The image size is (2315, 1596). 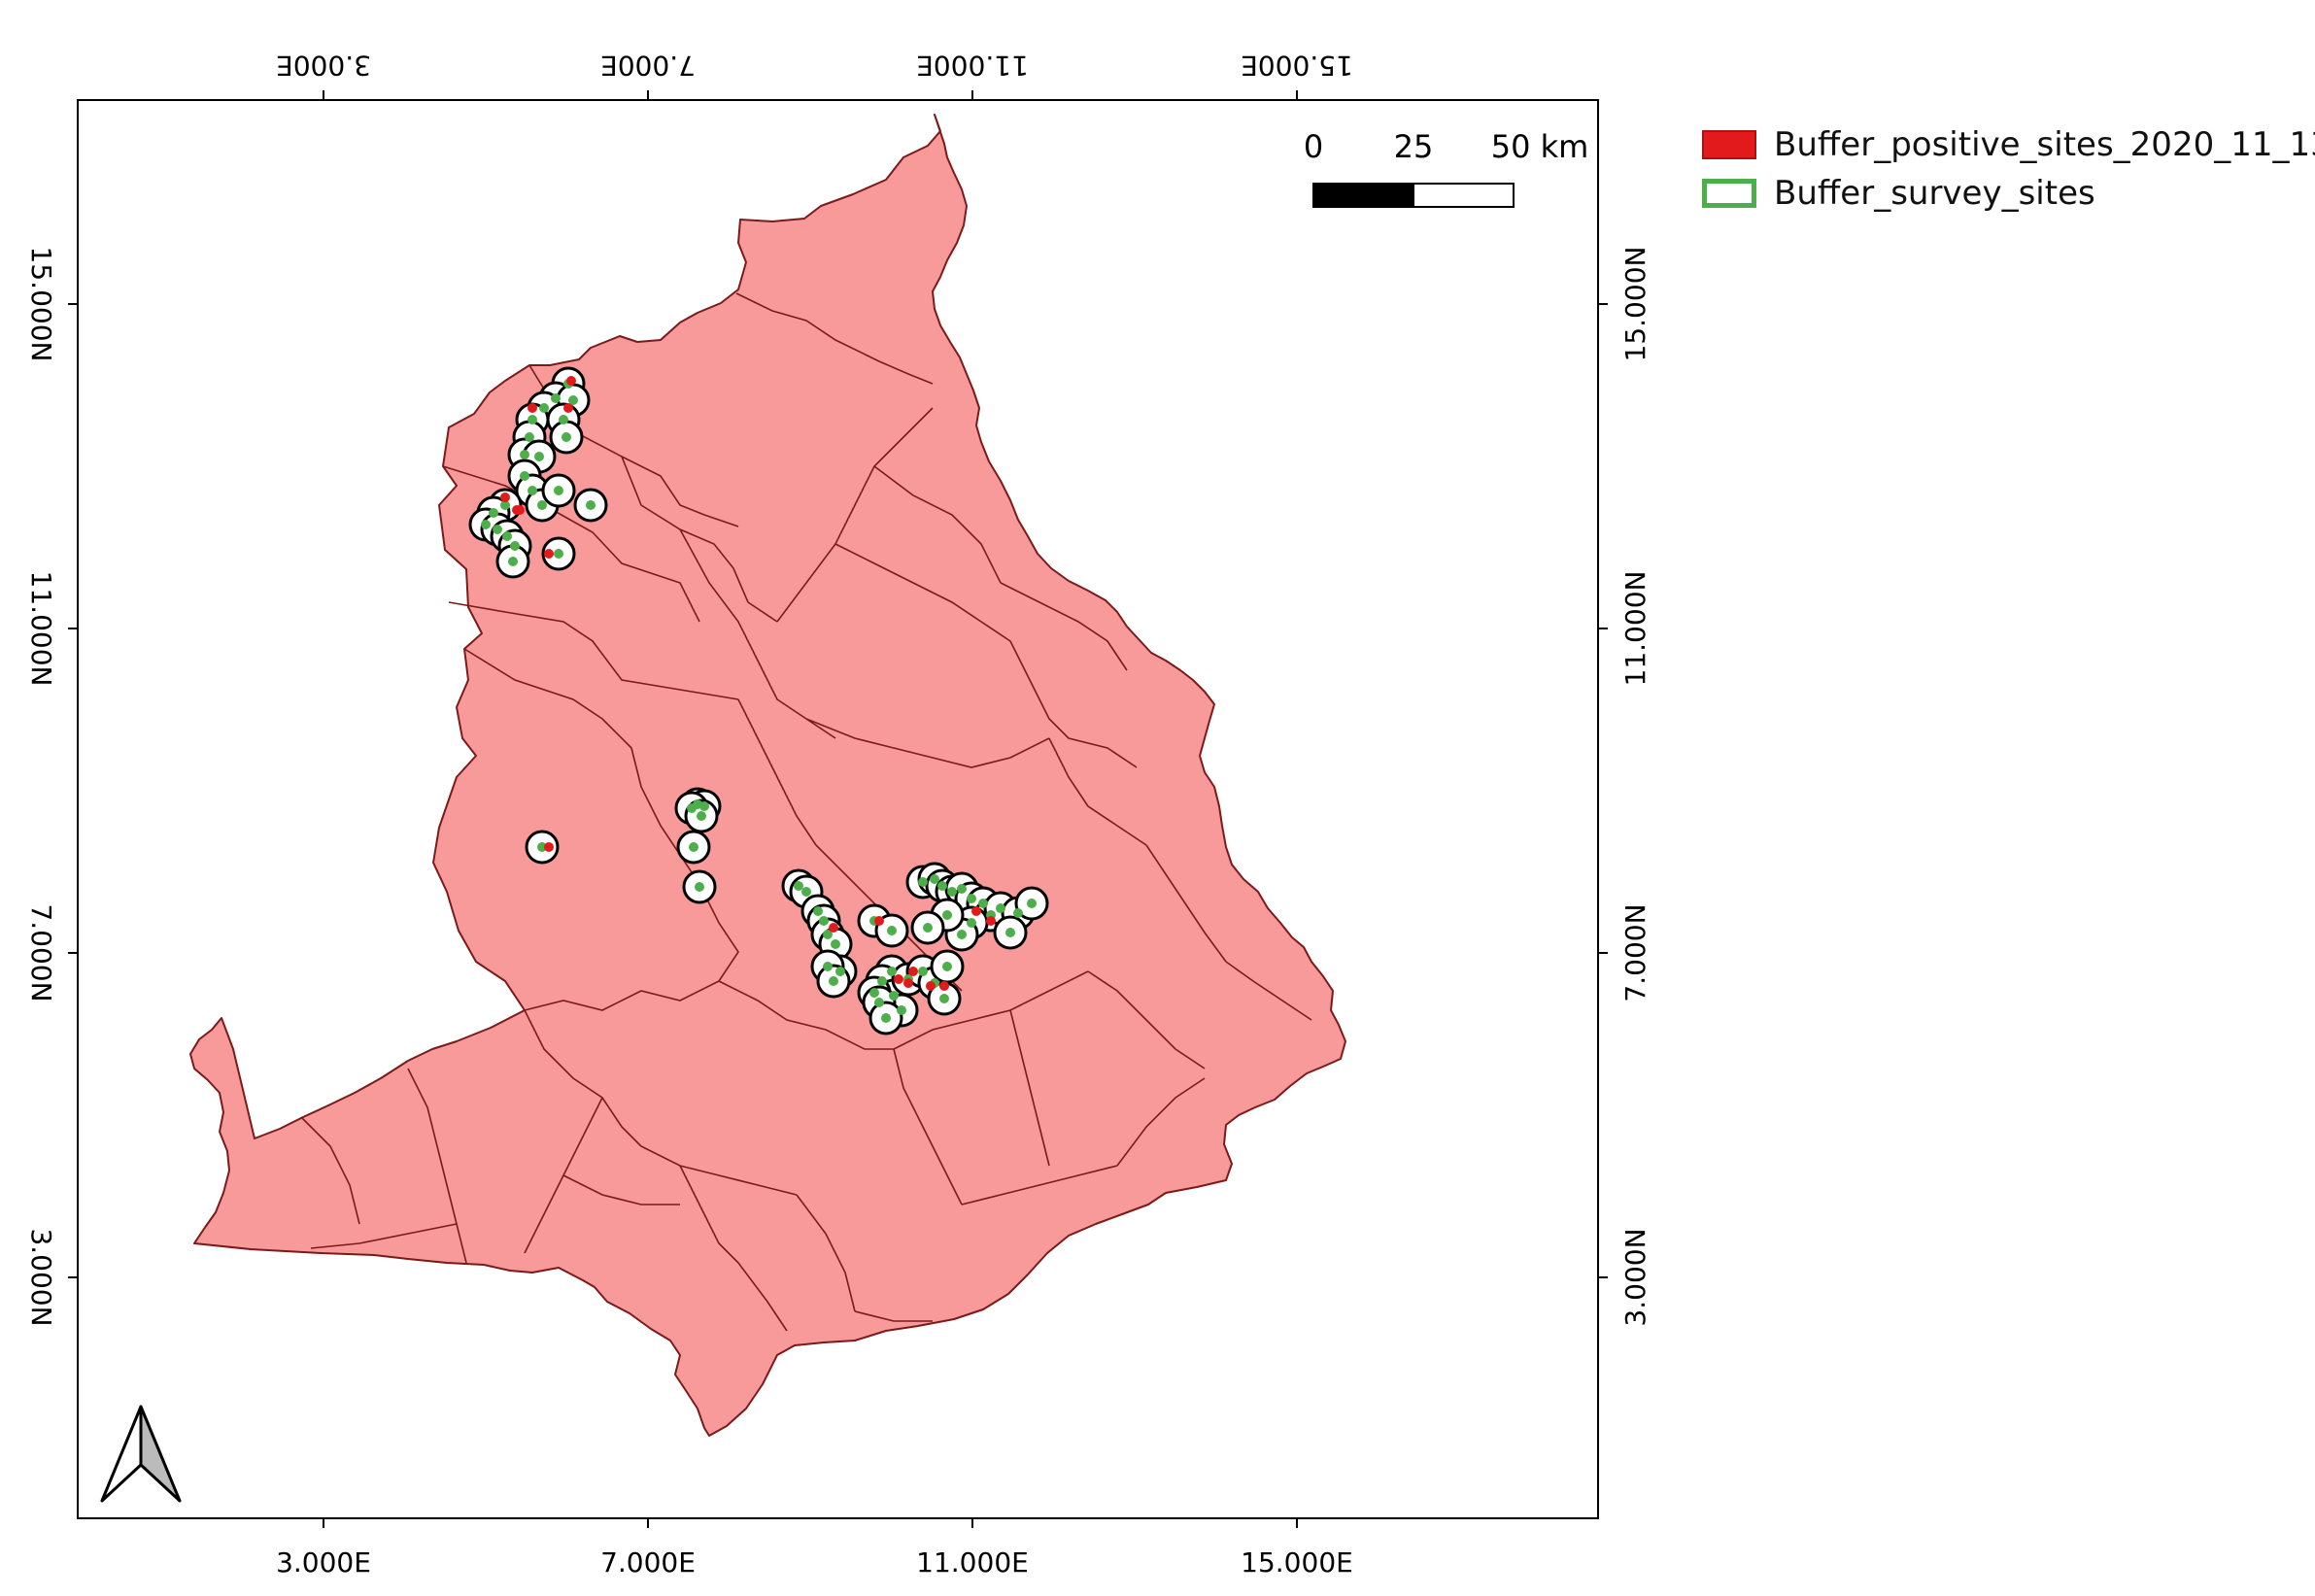 What do you see at coordinates (972, 1562) in the screenshot?
I see `x-tick-label-bottom: 11.000E` at bounding box center [972, 1562].